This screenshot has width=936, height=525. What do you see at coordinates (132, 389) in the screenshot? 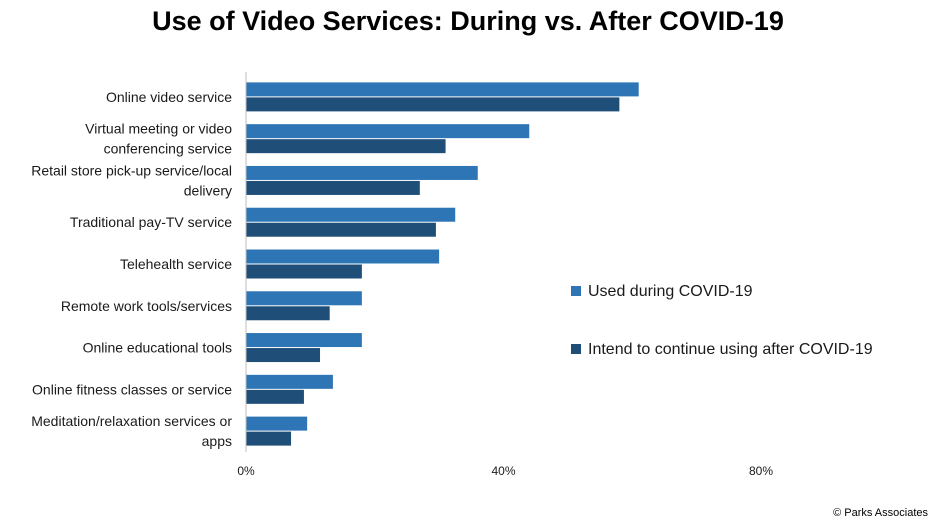
I see `category-label: Online fitness classes or service` at bounding box center [132, 389].